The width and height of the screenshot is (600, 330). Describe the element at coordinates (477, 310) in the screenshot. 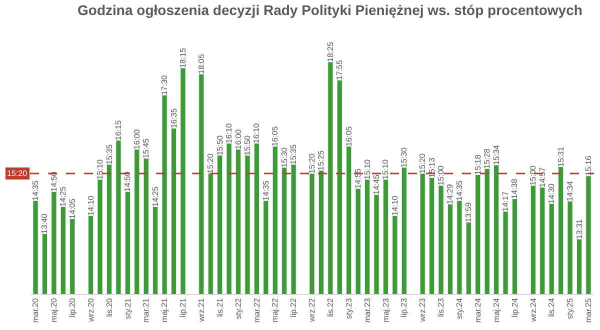

I see `x-tick-label: mar.24` at that location.